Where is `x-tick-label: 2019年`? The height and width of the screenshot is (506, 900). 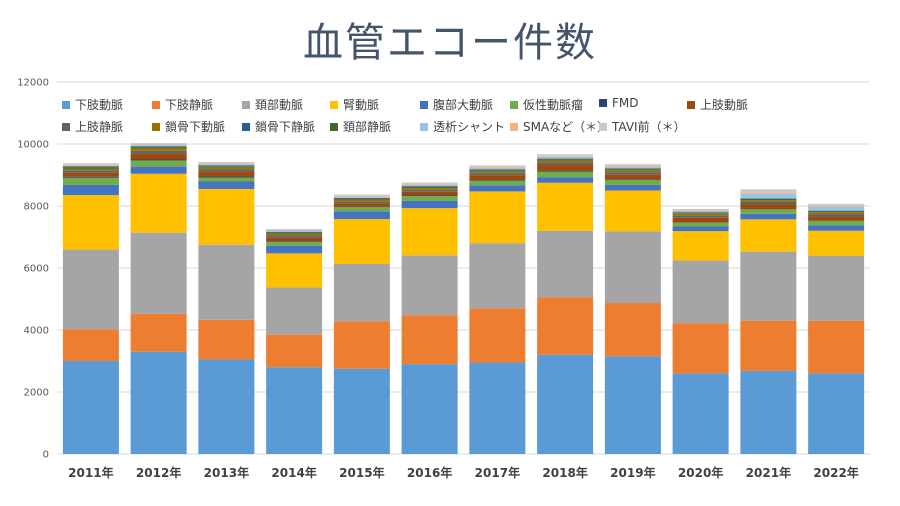
x-tick-label: 2019年 is located at coordinates (632, 472).